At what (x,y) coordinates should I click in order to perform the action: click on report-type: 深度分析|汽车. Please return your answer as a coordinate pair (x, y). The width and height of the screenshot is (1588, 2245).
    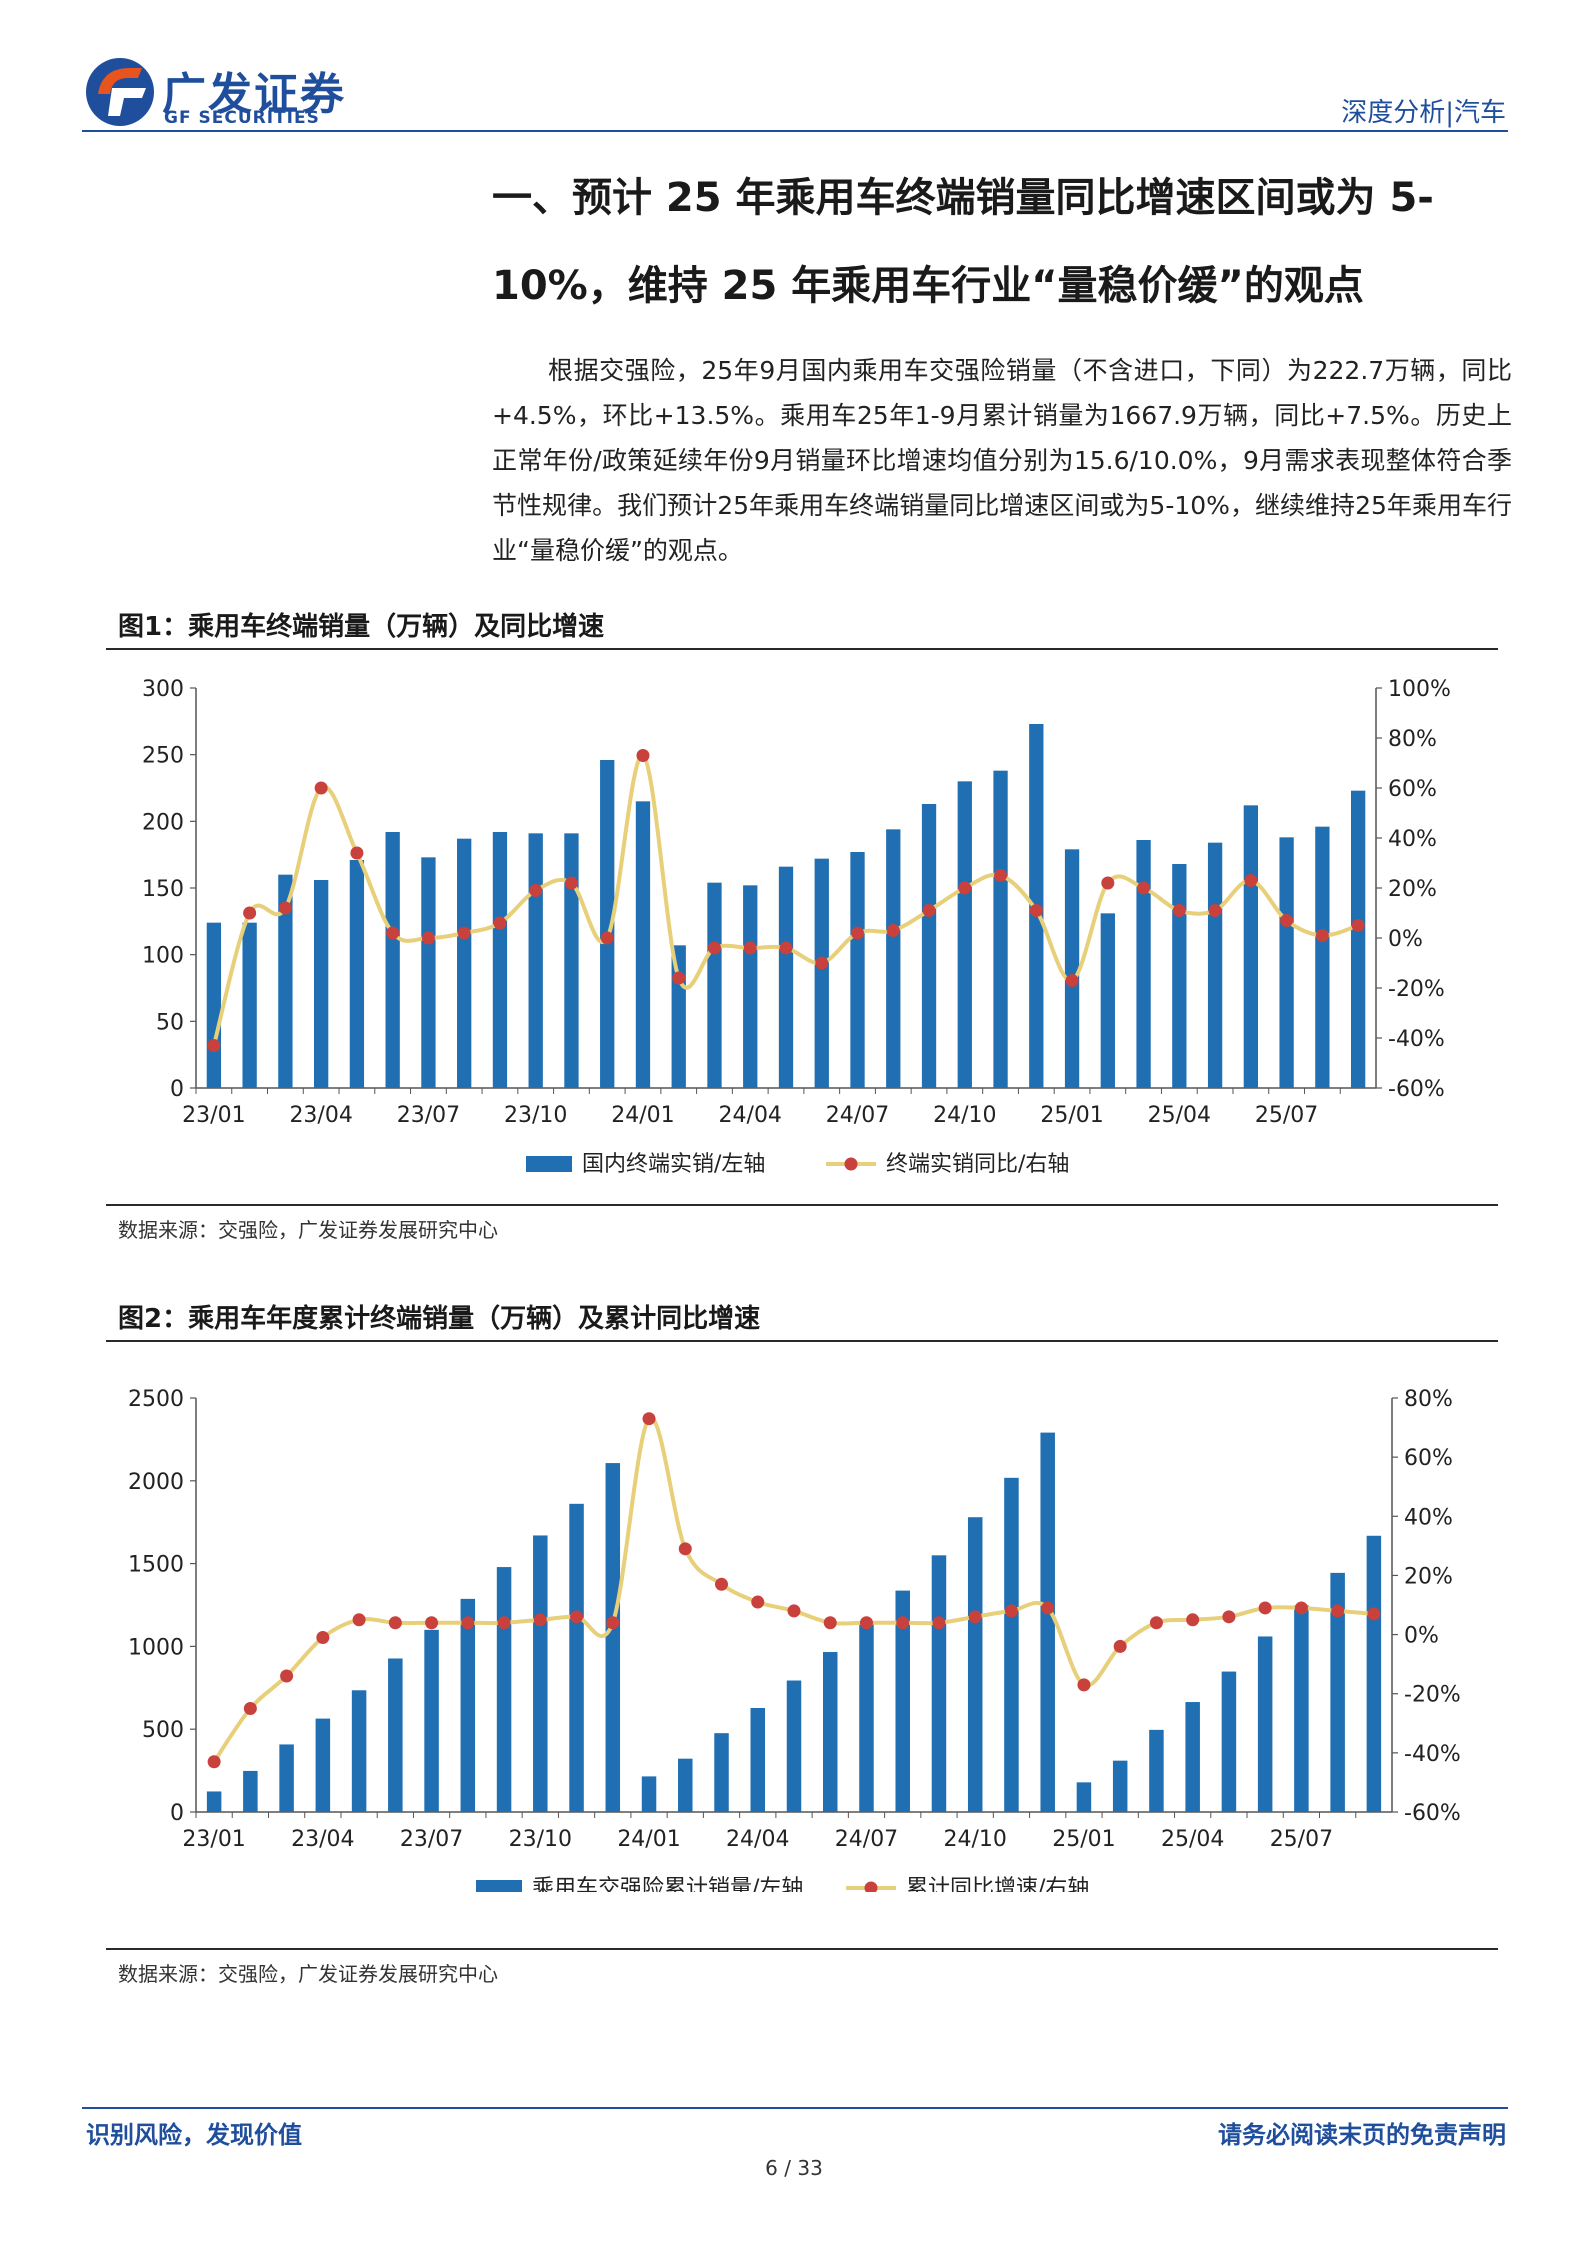
    Looking at the image, I should click on (1423, 113).